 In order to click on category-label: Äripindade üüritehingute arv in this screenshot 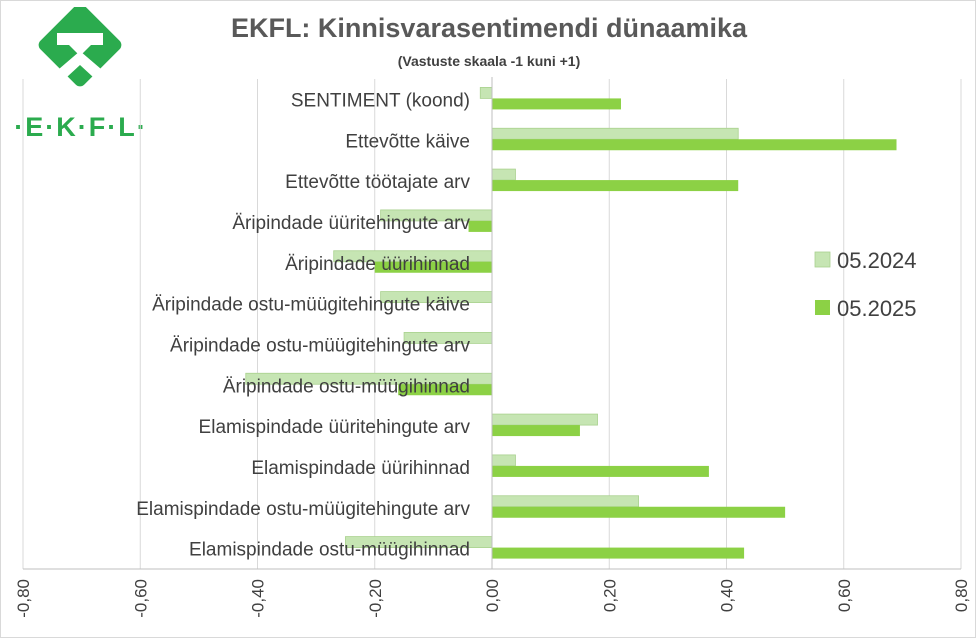, I will do `click(351, 223)`.